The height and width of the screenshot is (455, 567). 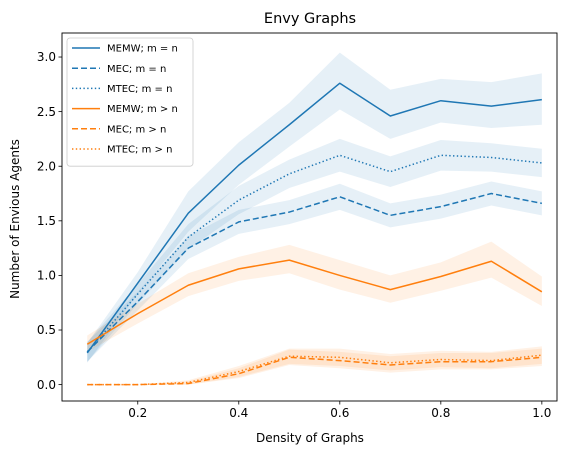 I want to click on y-tick-label: 1.5, so click(x=46, y=221).